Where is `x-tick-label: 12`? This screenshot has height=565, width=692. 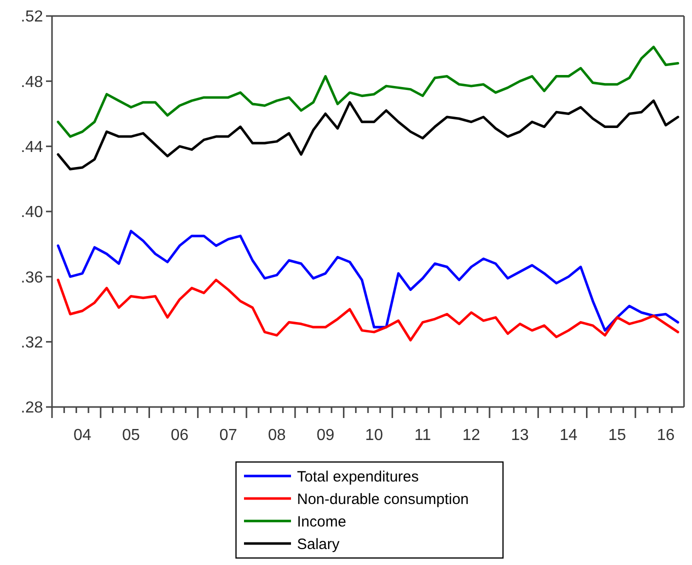 x-tick-label: 12 is located at coordinates (471, 435).